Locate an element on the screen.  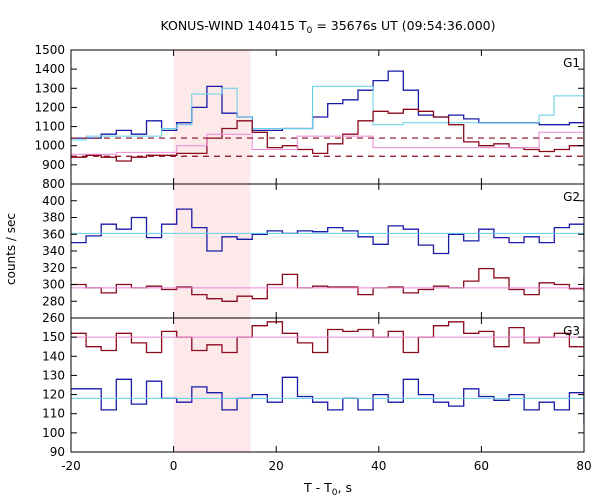
y-tick-label: 110 is located at coordinates (53, 414).